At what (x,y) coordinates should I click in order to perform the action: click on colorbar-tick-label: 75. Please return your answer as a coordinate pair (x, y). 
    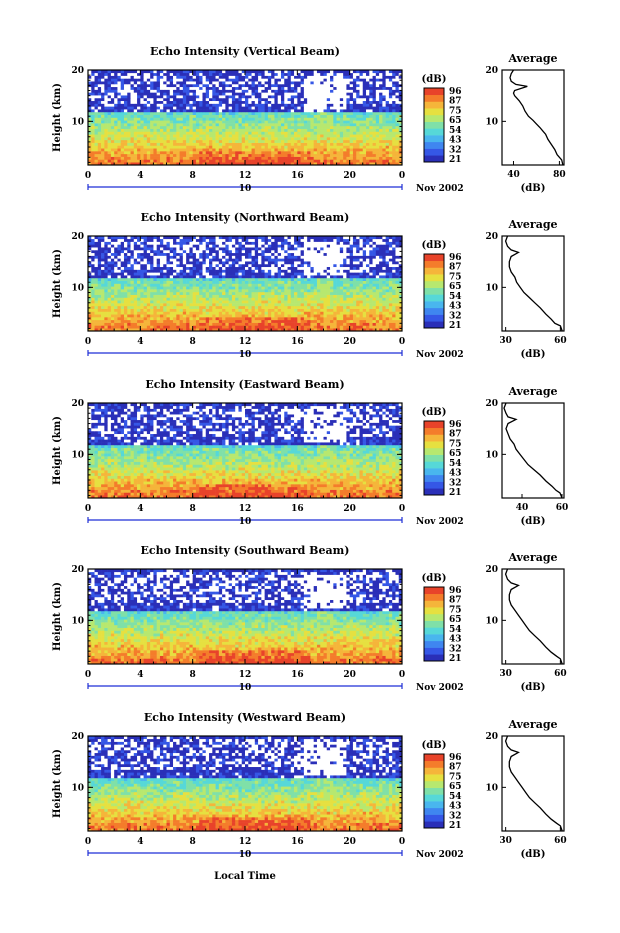
    Looking at the image, I should click on (455, 277).